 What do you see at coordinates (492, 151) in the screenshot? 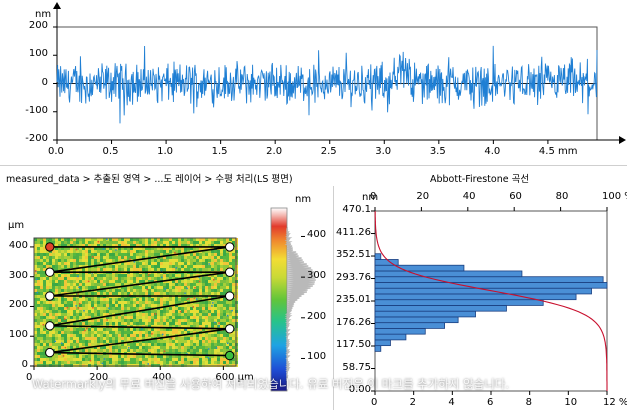
I see `profile-x-tick-label: 4.0` at bounding box center [492, 151].